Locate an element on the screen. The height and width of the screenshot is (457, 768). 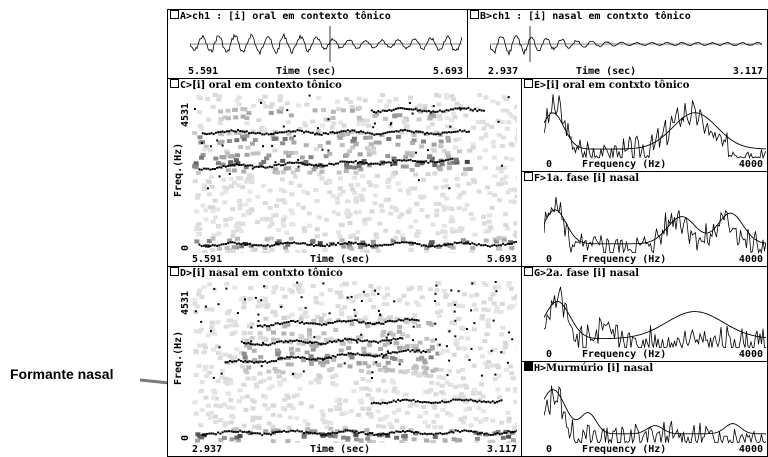
panel-marker: C> is located at coordinates (186, 85).